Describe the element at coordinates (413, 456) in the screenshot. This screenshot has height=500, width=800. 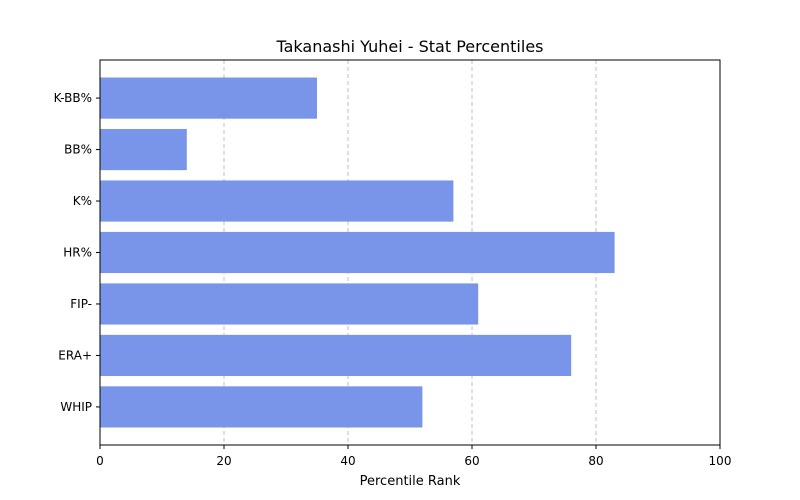
I see `x-axis-ticks: 0 20 40 60 80 100` at that location.